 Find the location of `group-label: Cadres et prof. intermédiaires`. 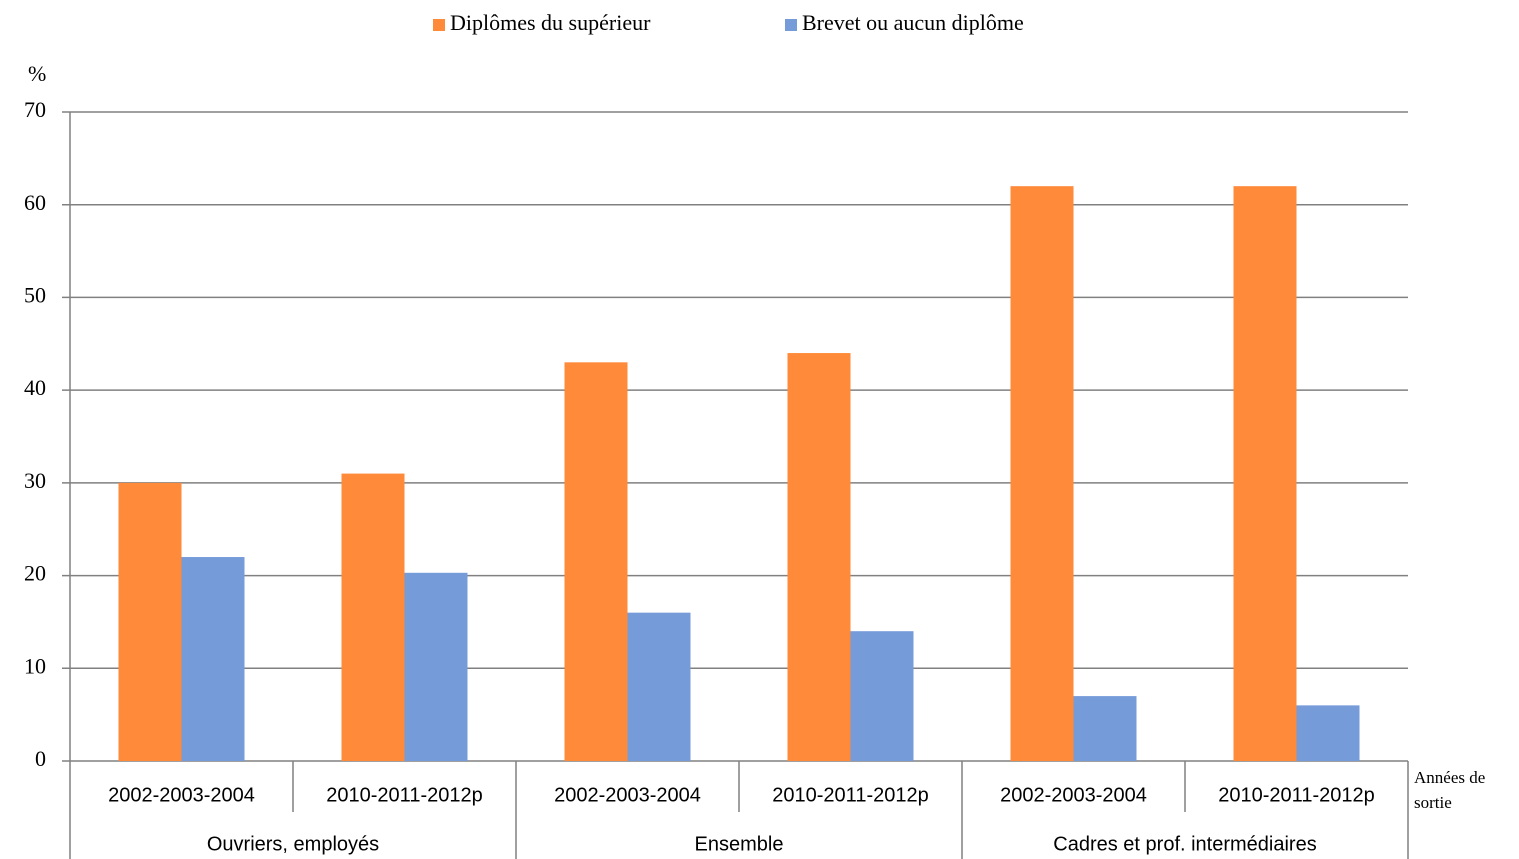

group-label: Cadres et prof. intermédiaires is located at coordinates (1184, 844).